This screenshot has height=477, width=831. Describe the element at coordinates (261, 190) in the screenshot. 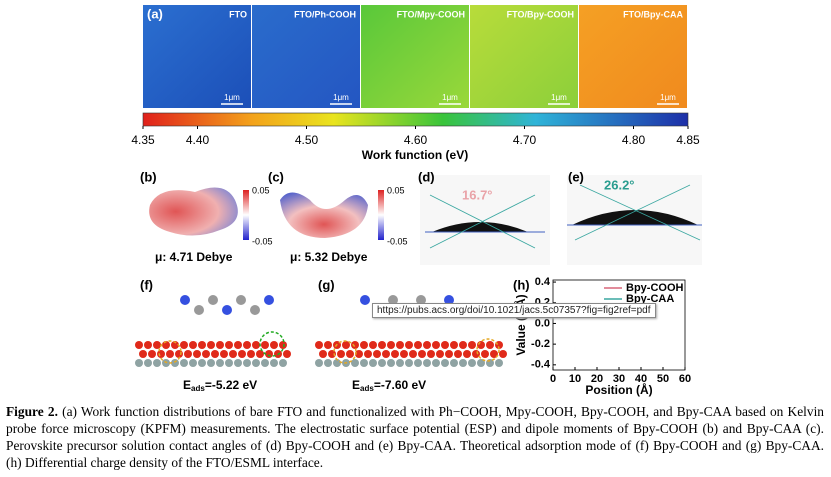

I see `scale-max: 0.05` at that location.